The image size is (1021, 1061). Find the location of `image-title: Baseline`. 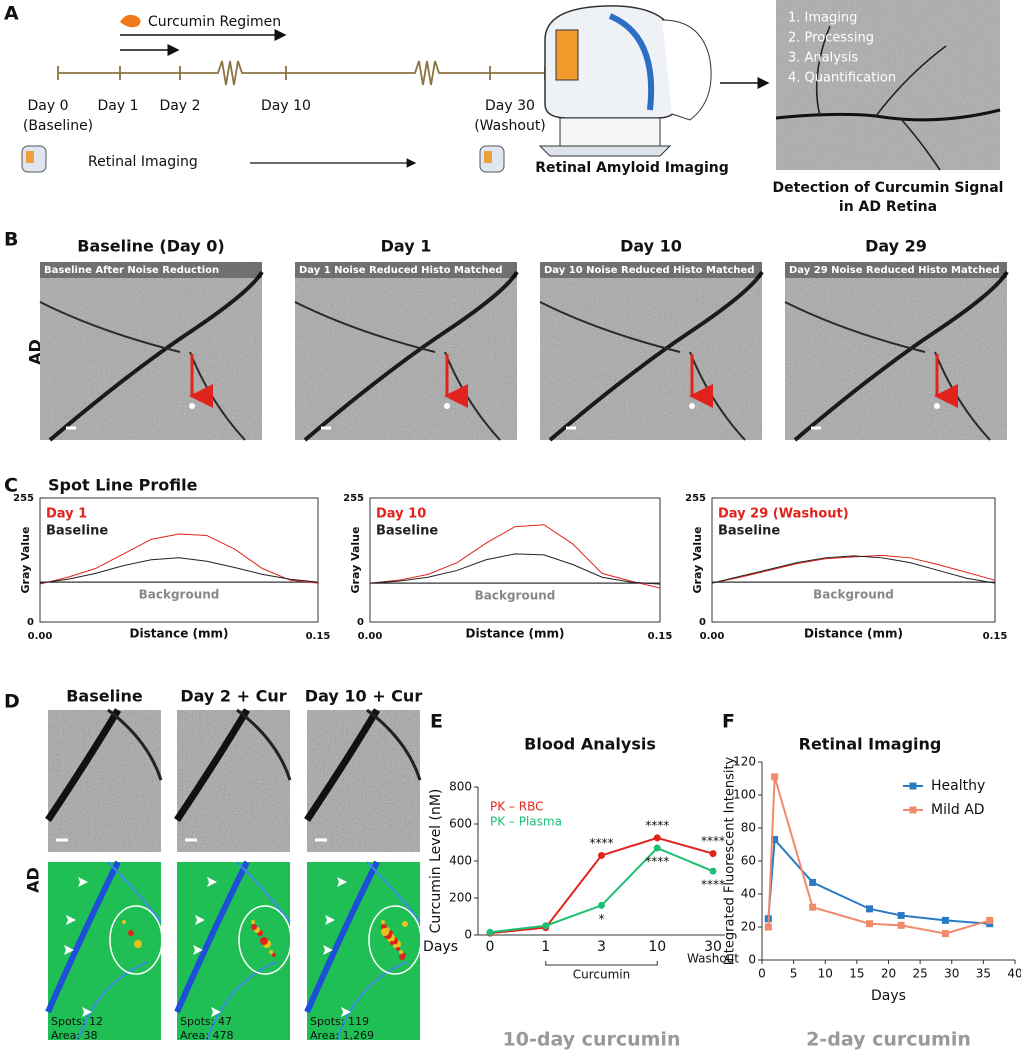

image-title: Baseline is located at coordinates (104, 696).